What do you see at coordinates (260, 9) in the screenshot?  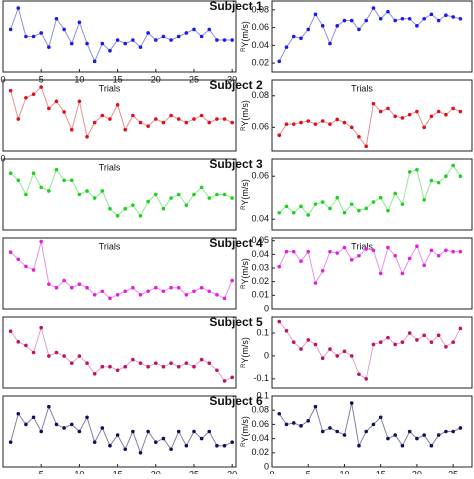 I see `y-tick-label: 0.08` at bounding box center [260, 9].